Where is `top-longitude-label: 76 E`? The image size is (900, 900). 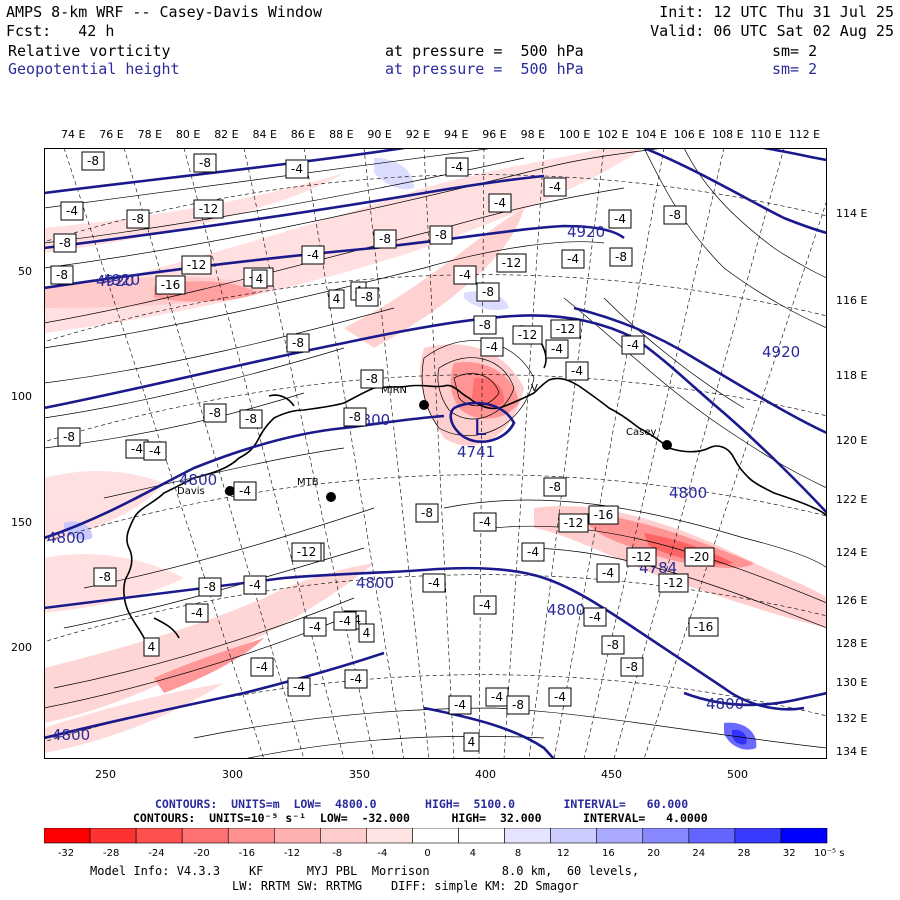
top-longitude-label: 76 E is located at coordinates (111, 134).